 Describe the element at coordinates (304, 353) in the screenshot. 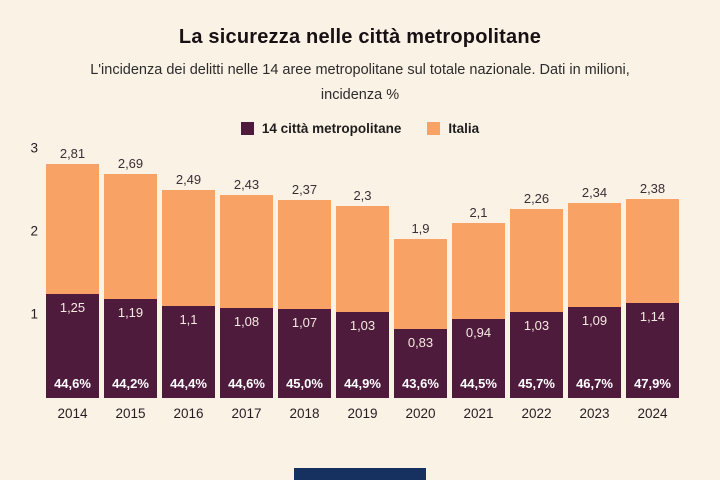

I see `metro-segment: 1,07 45,0%` at that location.